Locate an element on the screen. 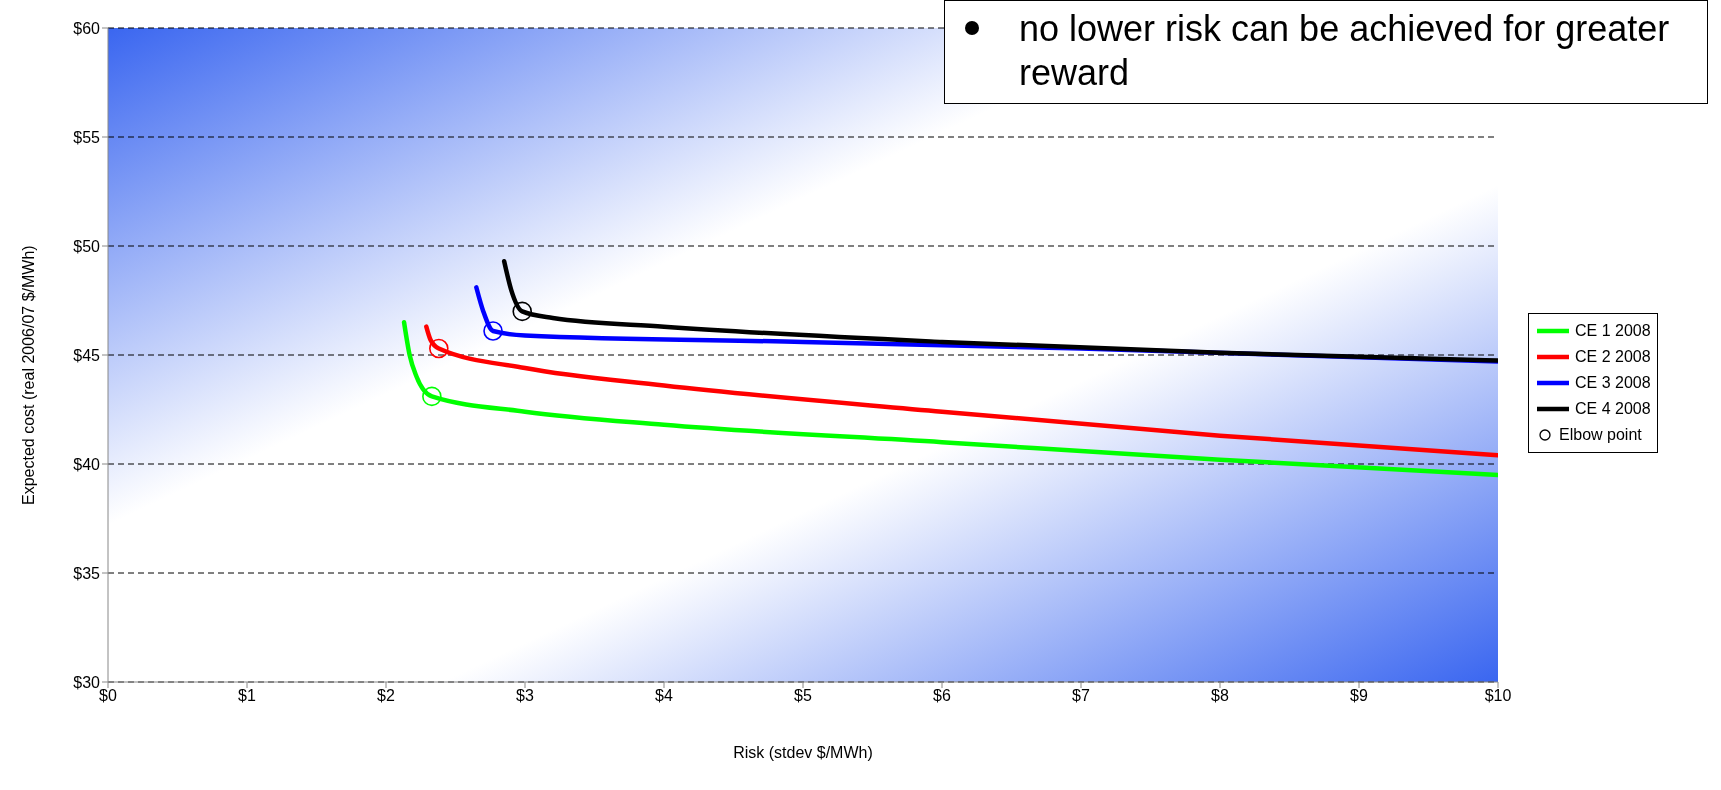 This screenshot has width=1721, height=790. x-tick-label: $8 is located at coordinates (1220, 696).